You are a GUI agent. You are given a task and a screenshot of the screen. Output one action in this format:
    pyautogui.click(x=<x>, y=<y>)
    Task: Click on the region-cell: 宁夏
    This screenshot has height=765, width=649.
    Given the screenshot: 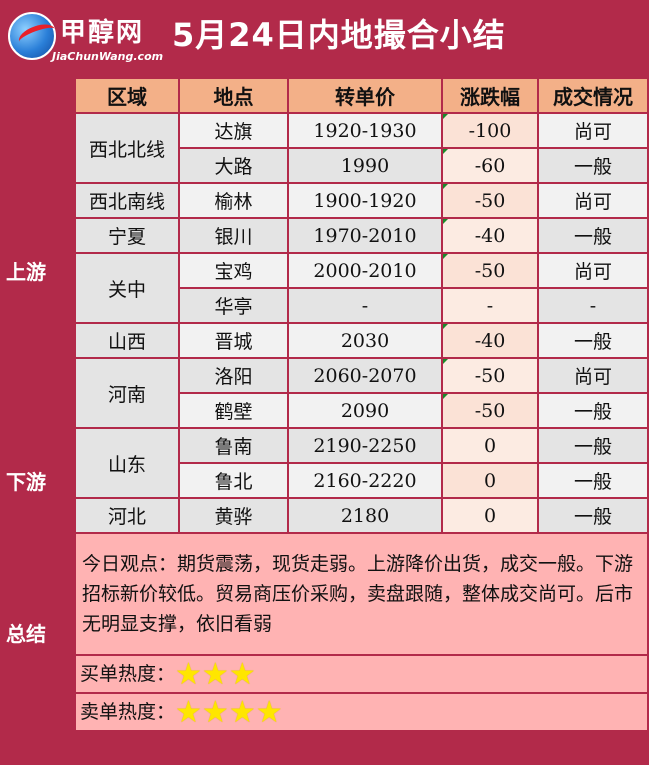 What is the action you would take?
    pyautogui.click(x=127, y=235)
    